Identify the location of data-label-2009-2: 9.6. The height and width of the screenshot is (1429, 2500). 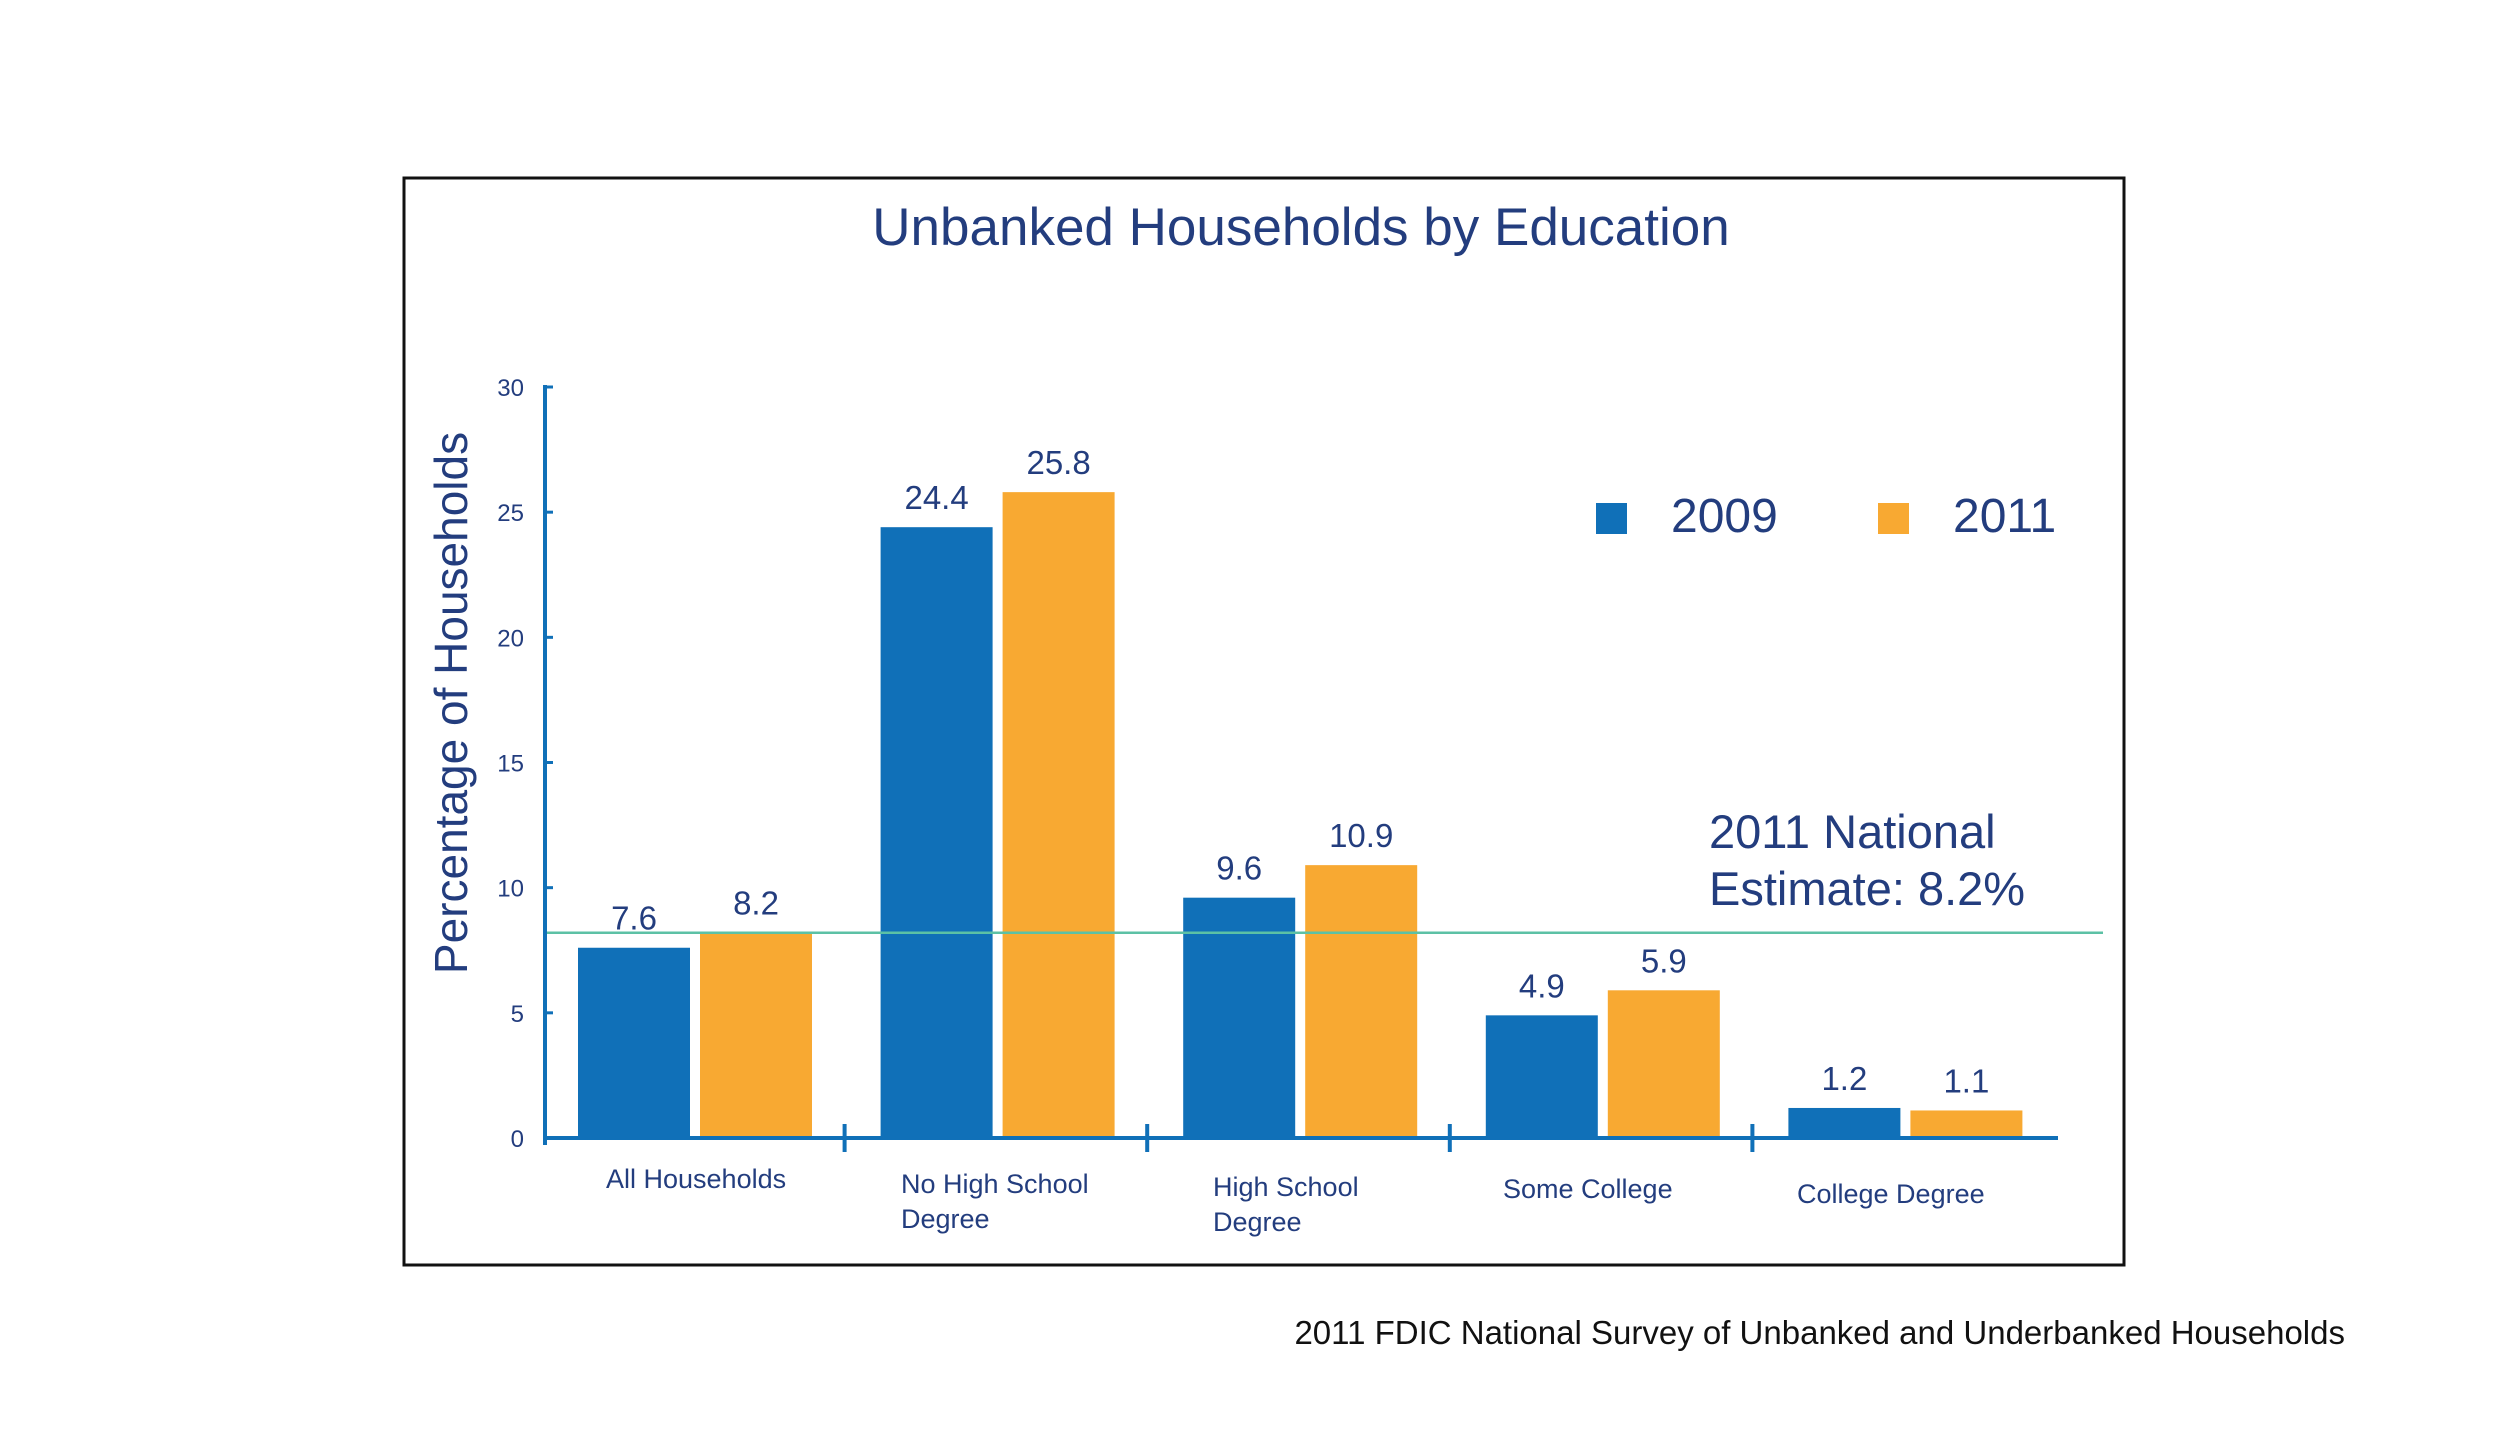
(1239, 868).